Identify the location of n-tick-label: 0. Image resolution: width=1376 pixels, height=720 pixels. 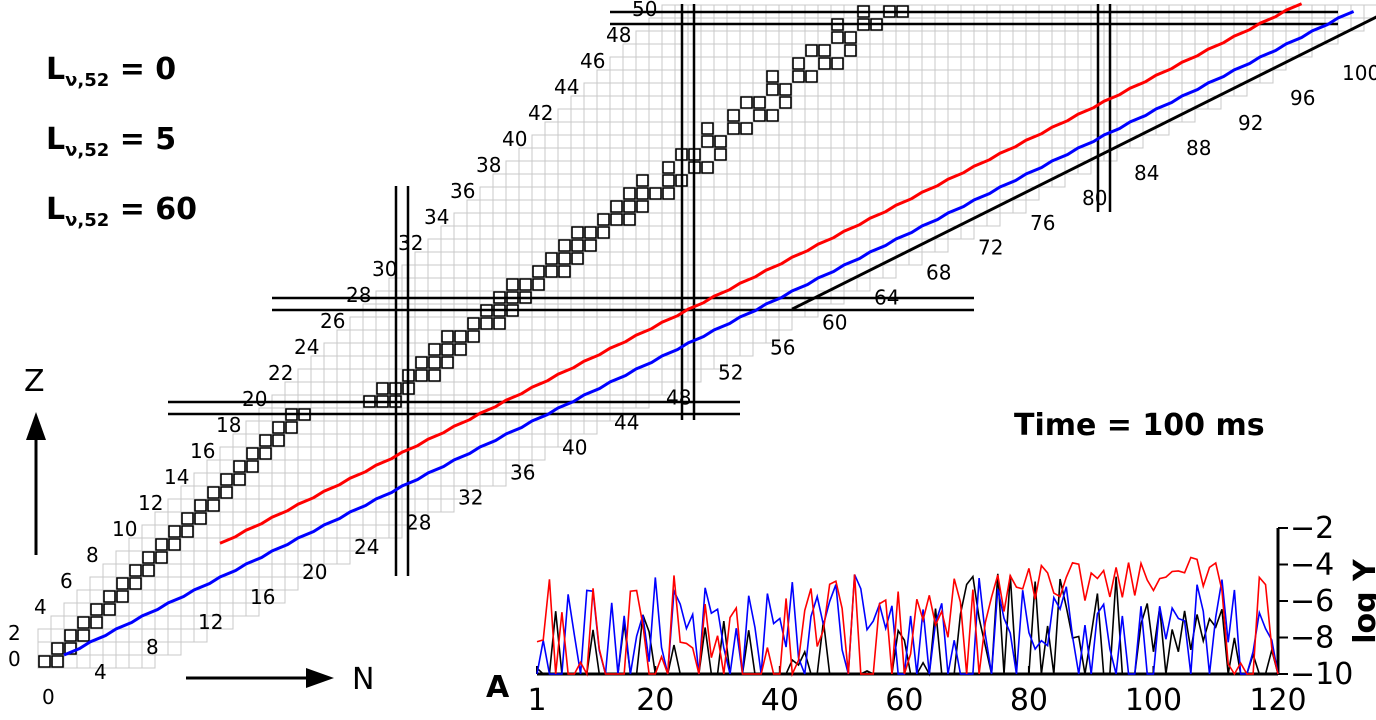
(48, 697).